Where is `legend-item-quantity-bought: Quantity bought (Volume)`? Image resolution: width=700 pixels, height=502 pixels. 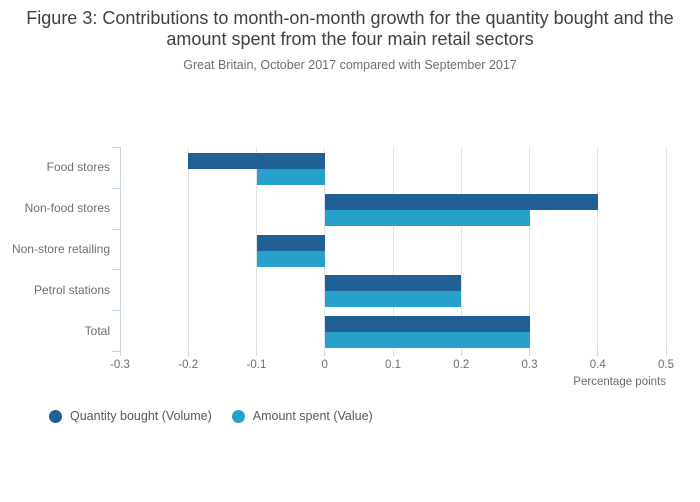 legend-item-quantity-bought: Quantity bought (Volume) is located at coordinates (130, 416).